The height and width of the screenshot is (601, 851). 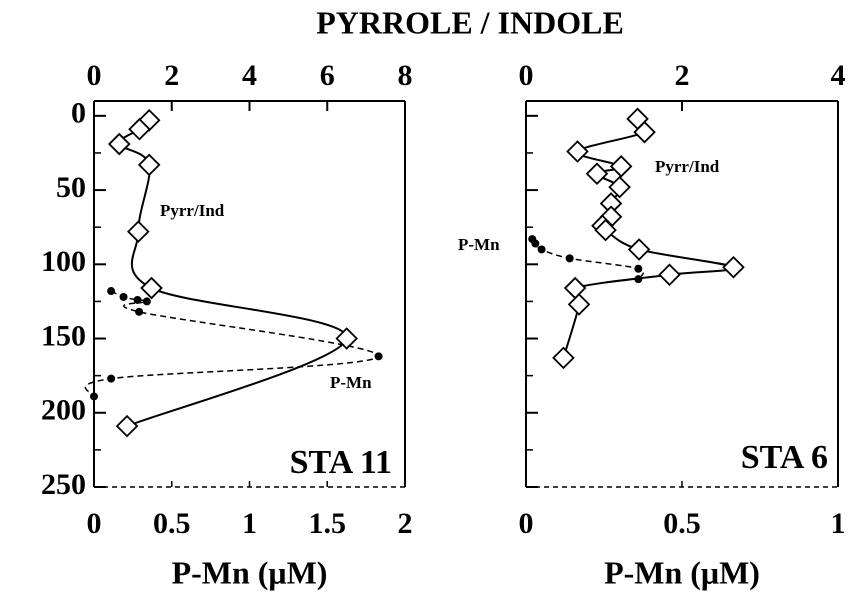 What do you see at coordinates (341, 462) in the screenshot?
I see `station-label: STA 11` at bounding box center [341, 462].